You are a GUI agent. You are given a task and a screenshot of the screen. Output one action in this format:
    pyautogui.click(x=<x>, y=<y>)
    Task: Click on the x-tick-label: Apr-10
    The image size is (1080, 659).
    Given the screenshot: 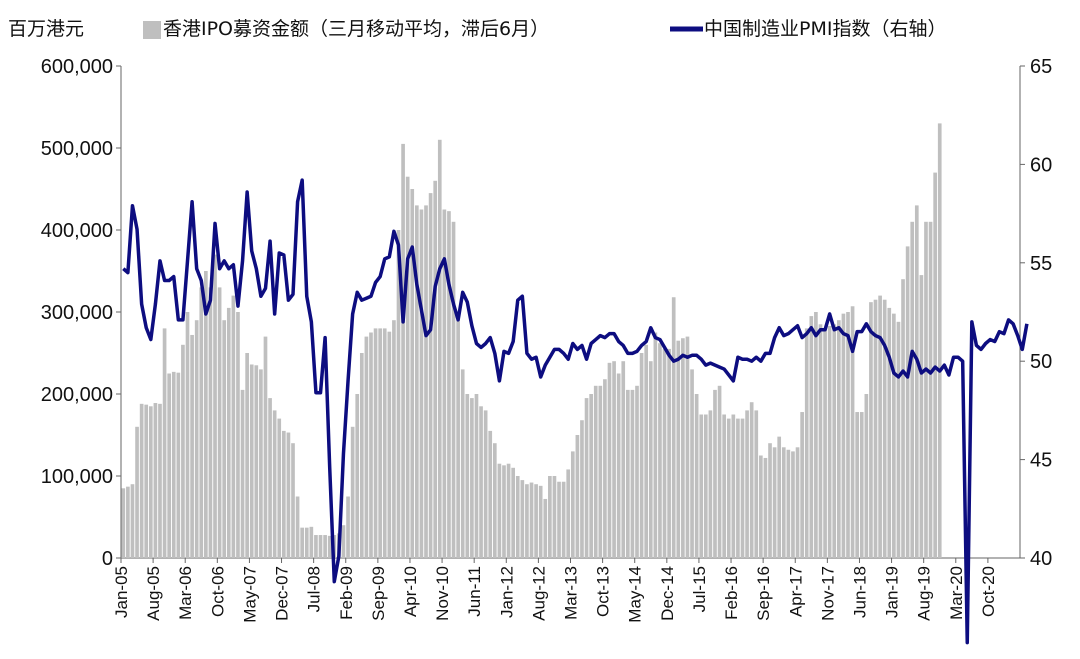 What is the action you would take?
    pyautogui.click(x=410, y=591)
    